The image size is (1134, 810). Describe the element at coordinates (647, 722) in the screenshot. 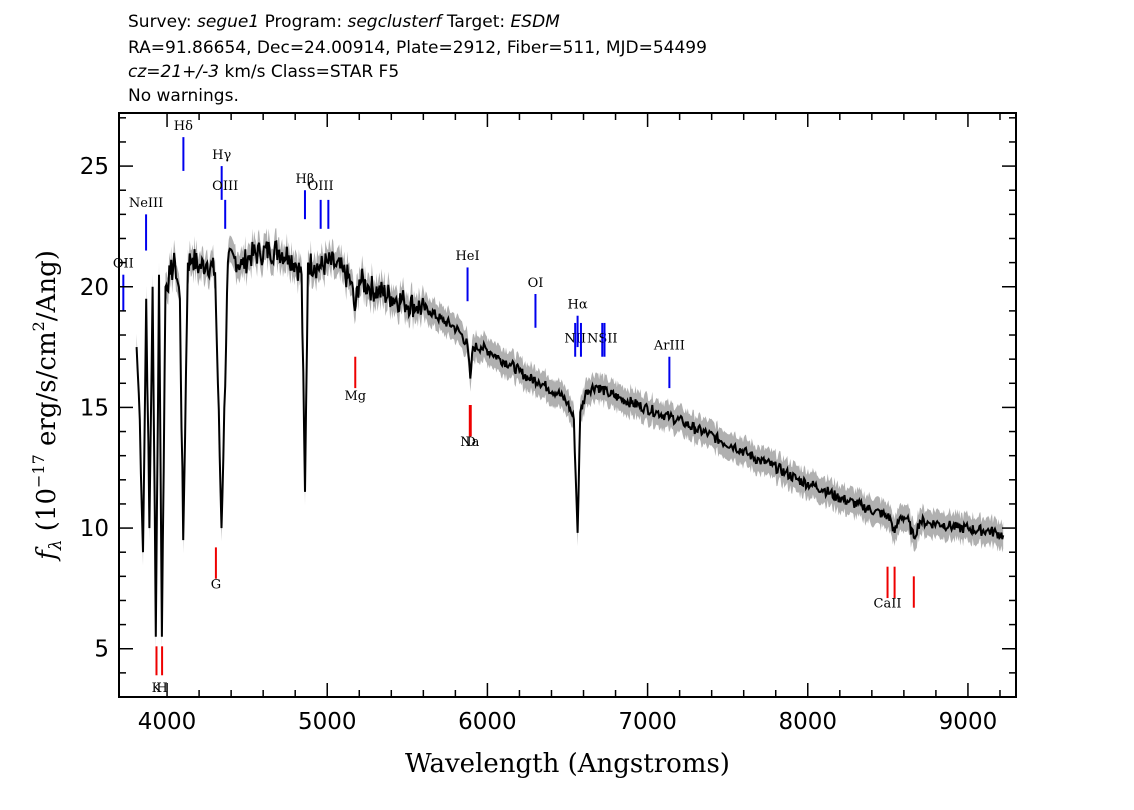

I see `x-tick-label: 7000` at that location.